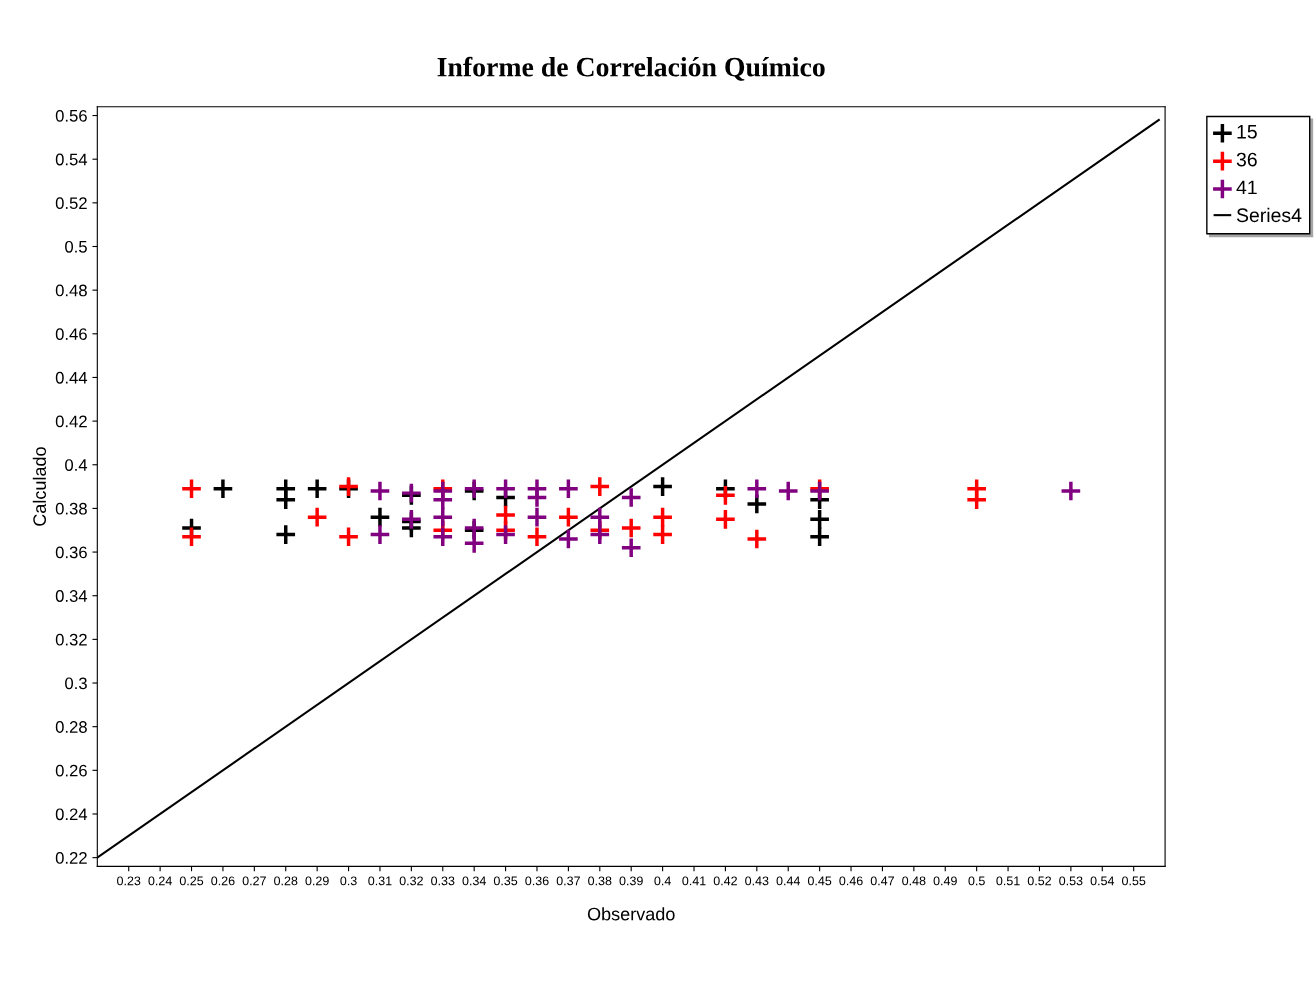  What do you see at coordinates (725, 881) in the screenshot?
I see `x-tick-label: 0.42` at bounding box center [725, 881].